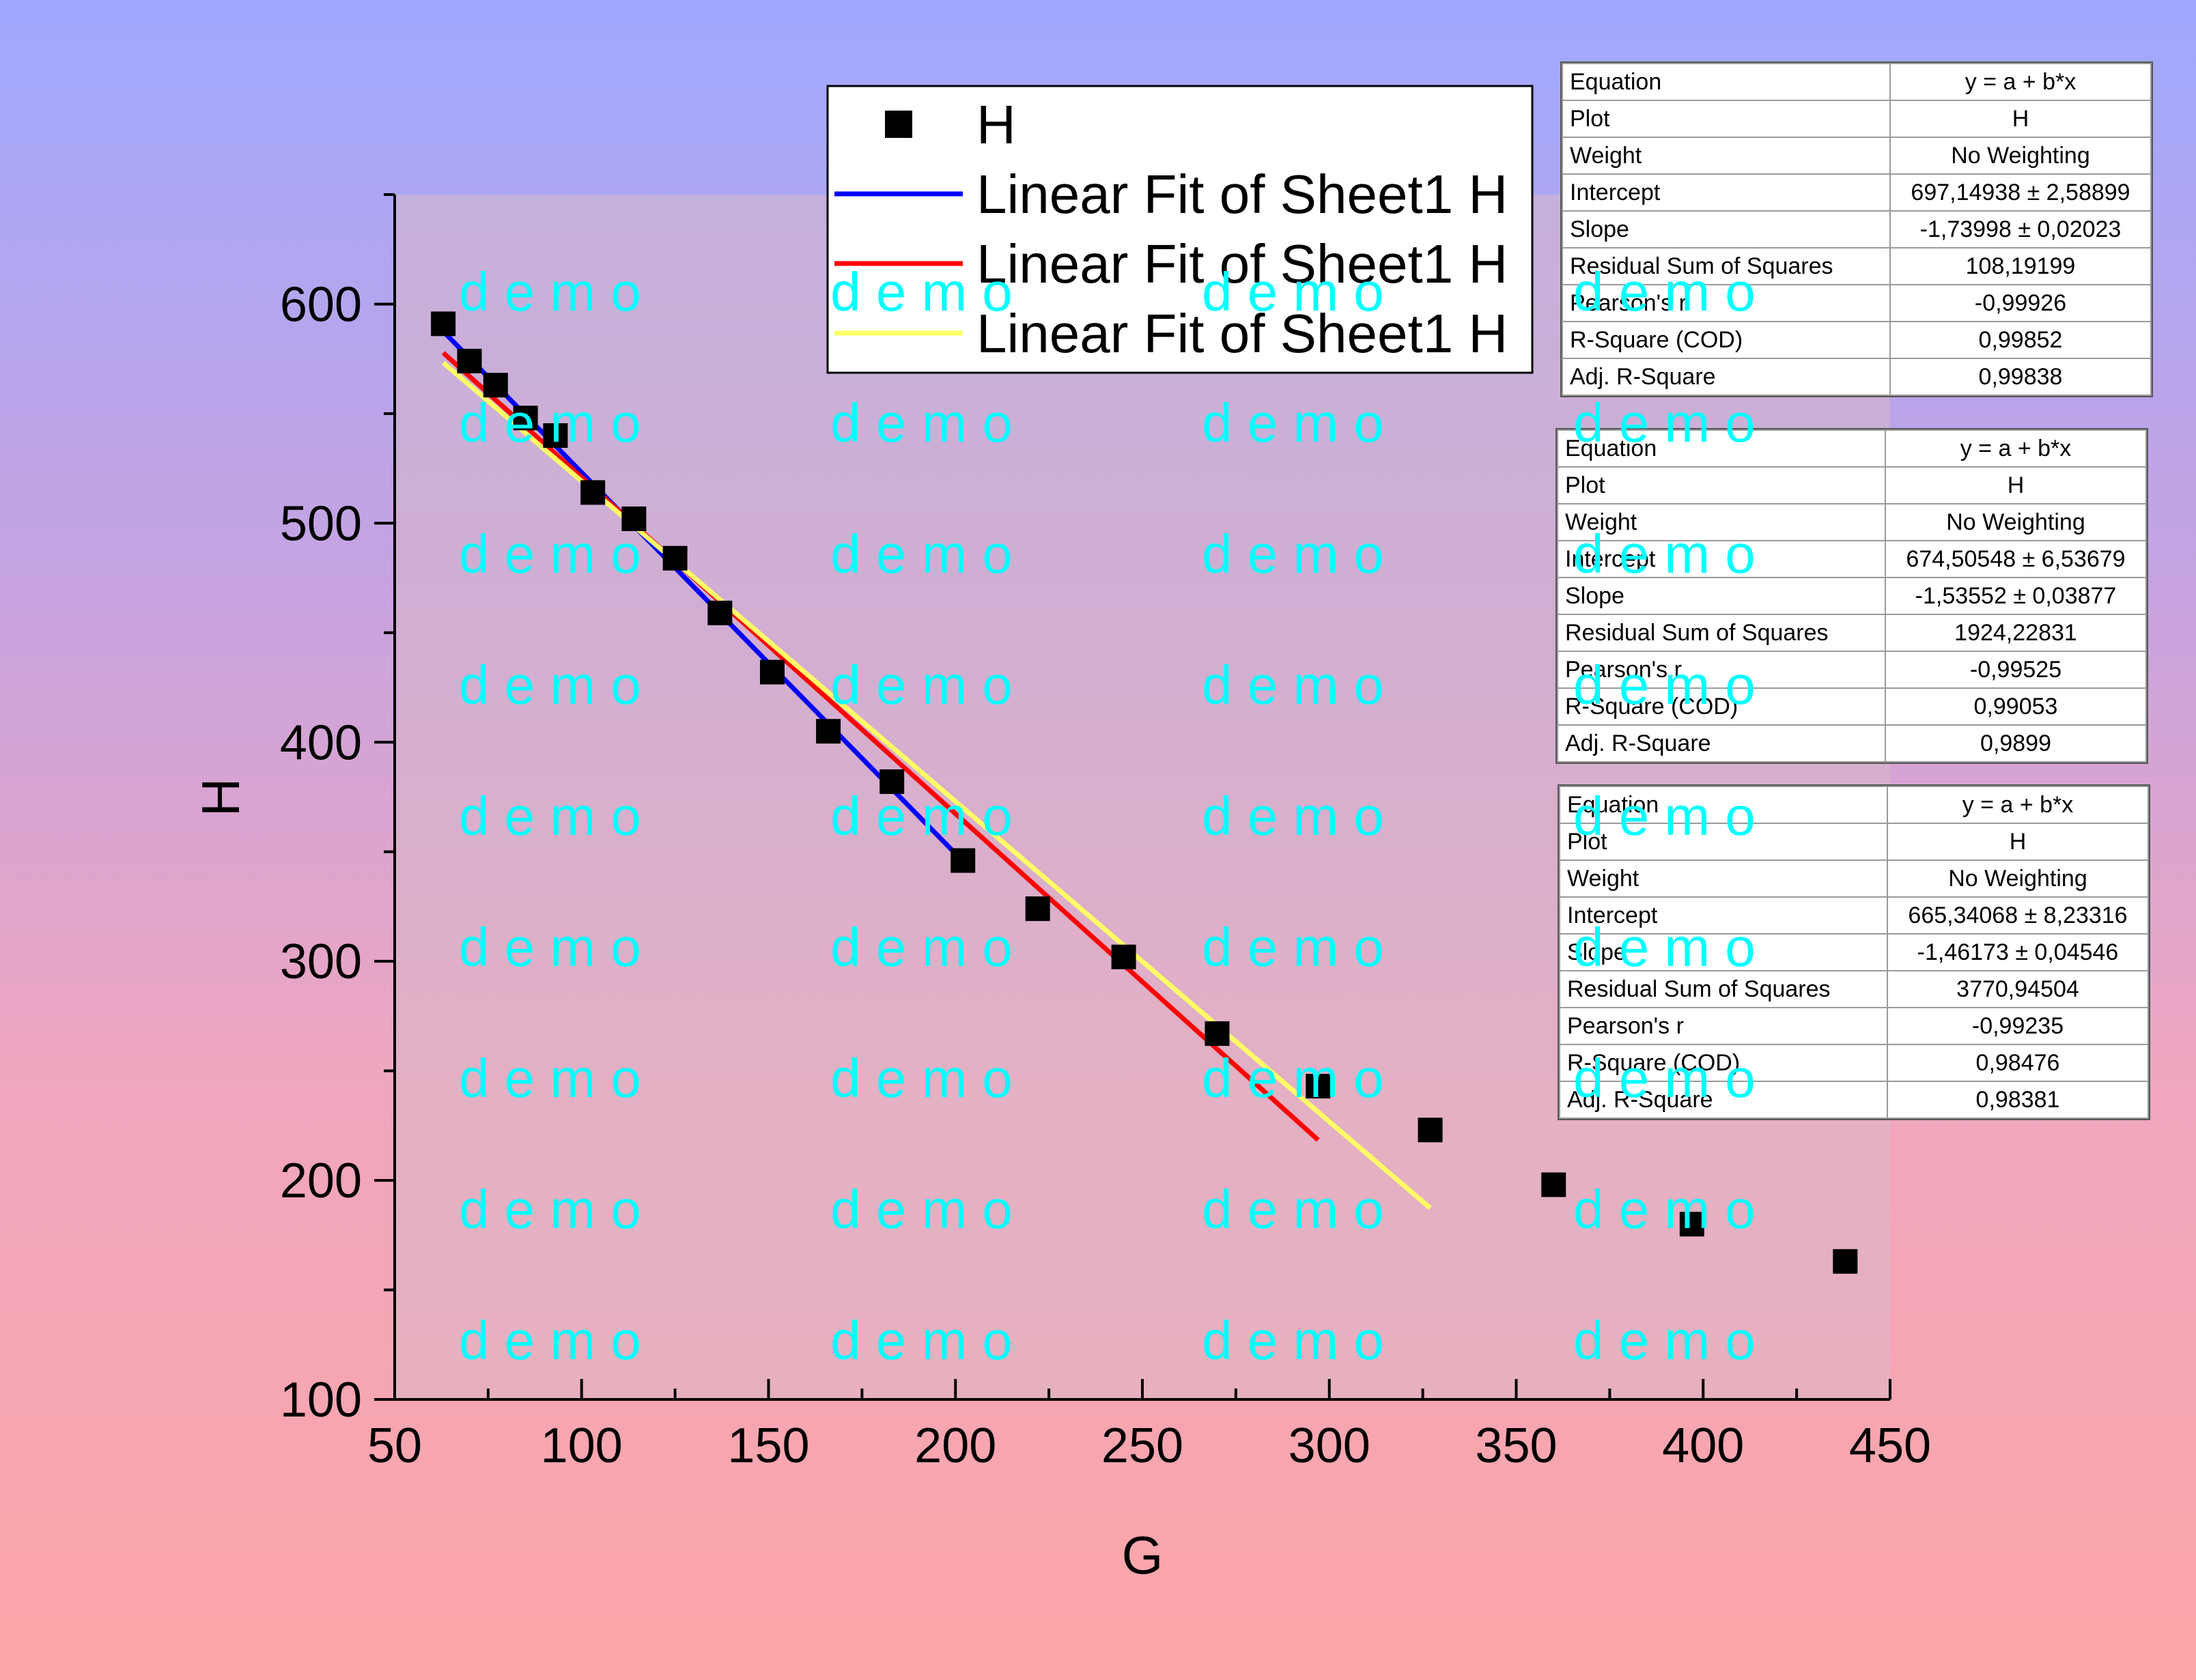 This screenshot has width=2196, height=1680. I want to click on legend-box, so click(1180, 229).